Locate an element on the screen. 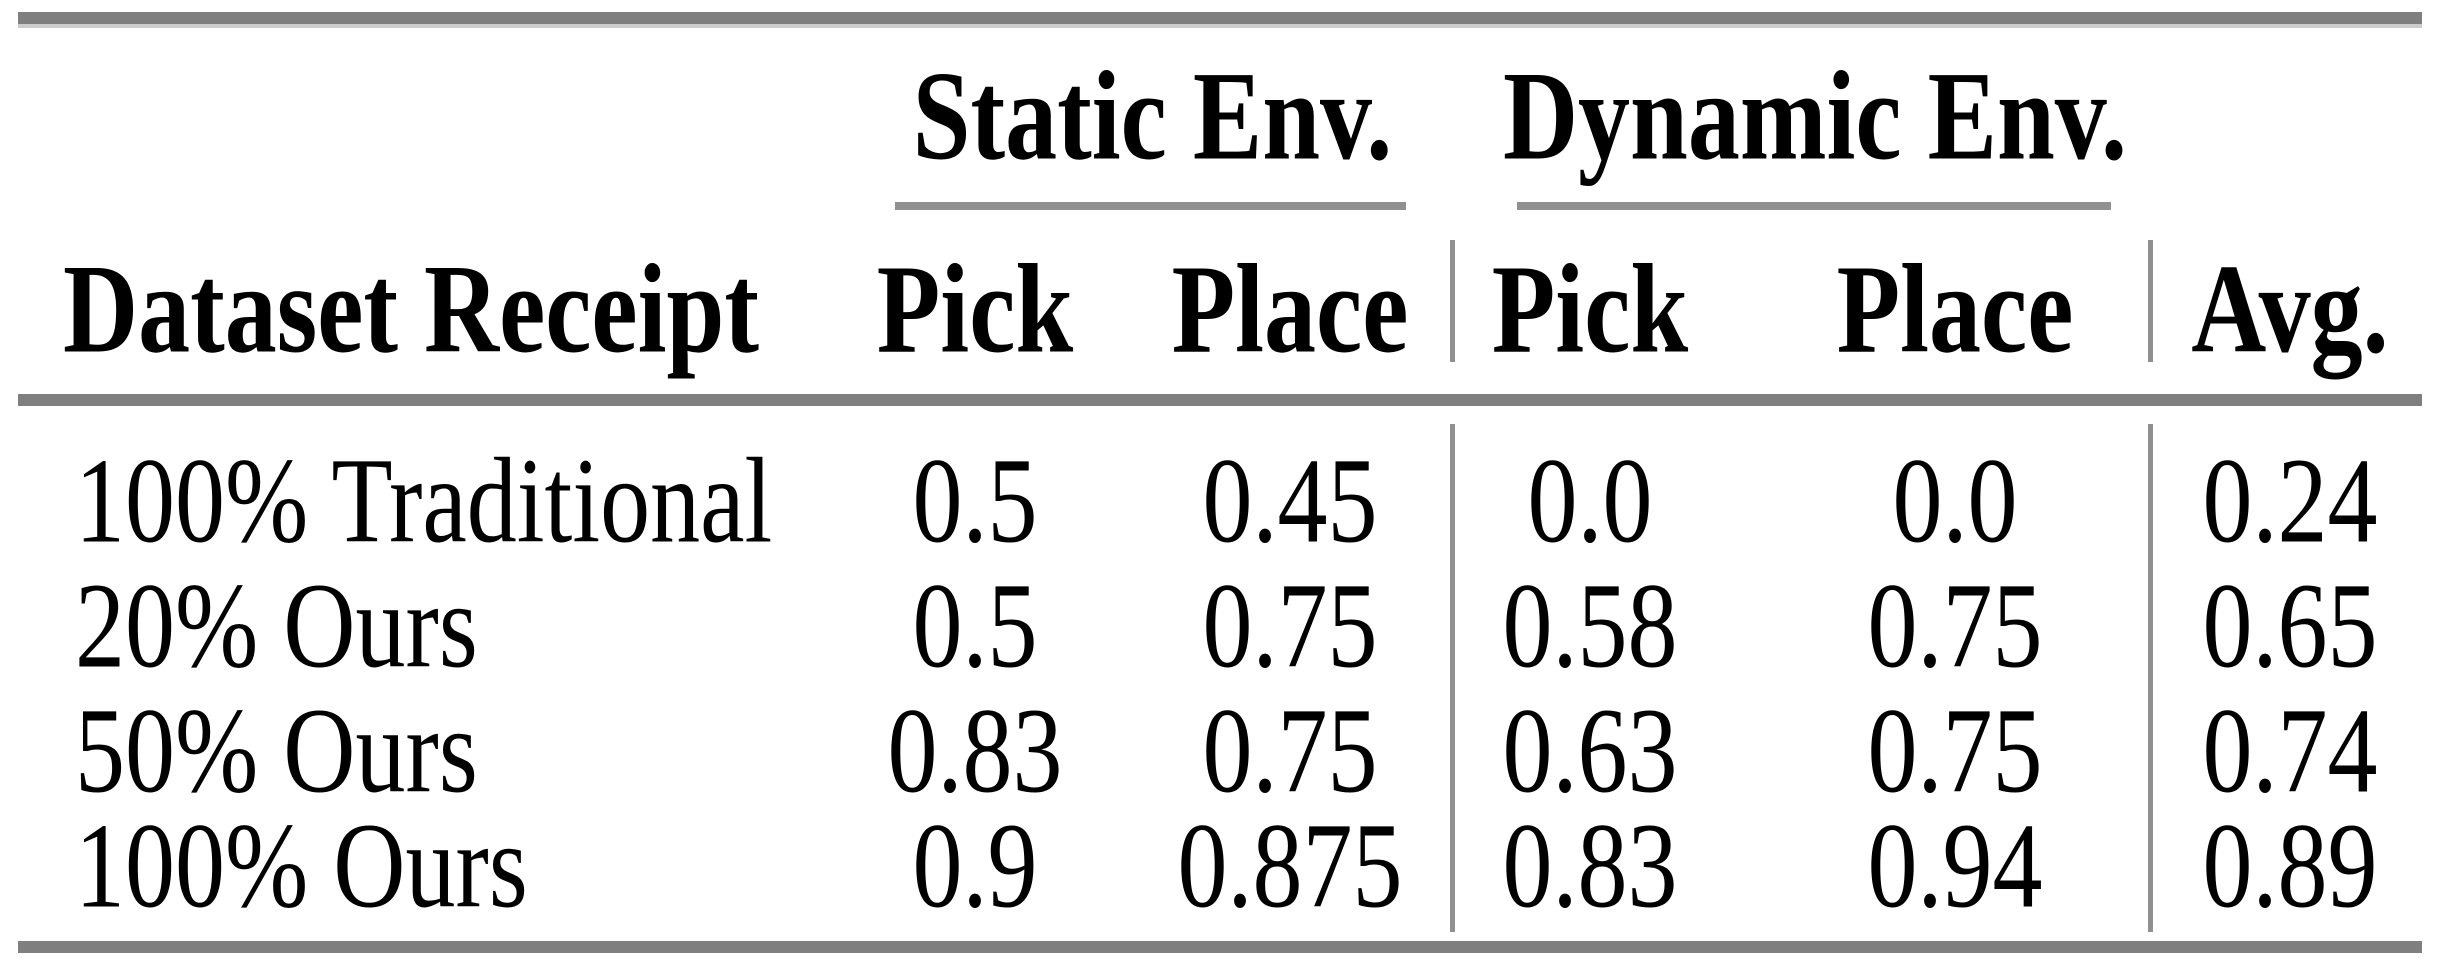 The height and width of the screenshot is (966, 2440). table-row-label: 20% Ours is located at coordinates (276, 625).